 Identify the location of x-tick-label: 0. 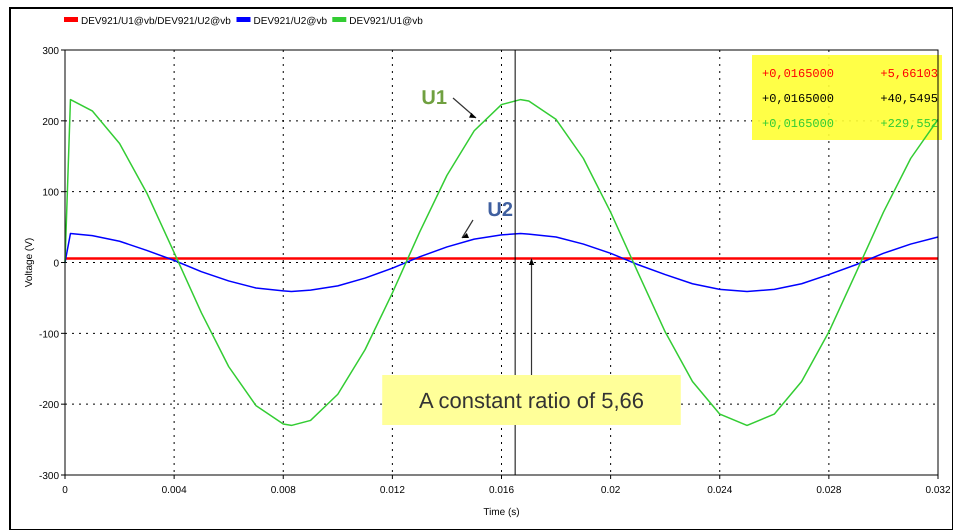
(65, 490).